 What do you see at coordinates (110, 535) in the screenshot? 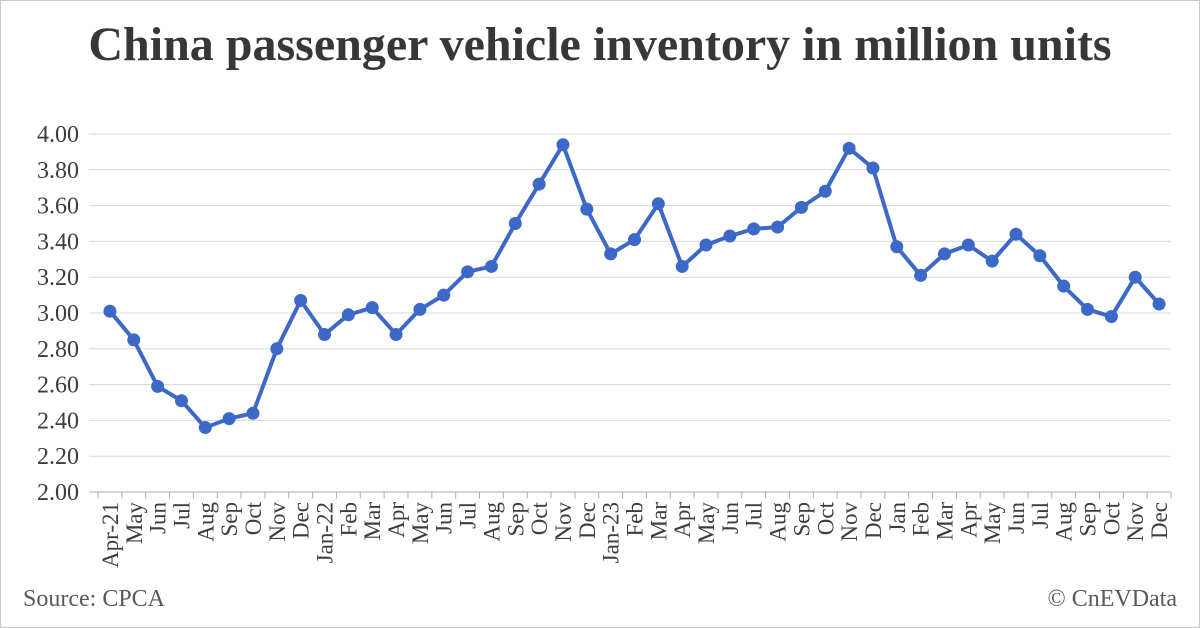
I see `x-tick-label: Apr-21` at bounding box center [110, 535].